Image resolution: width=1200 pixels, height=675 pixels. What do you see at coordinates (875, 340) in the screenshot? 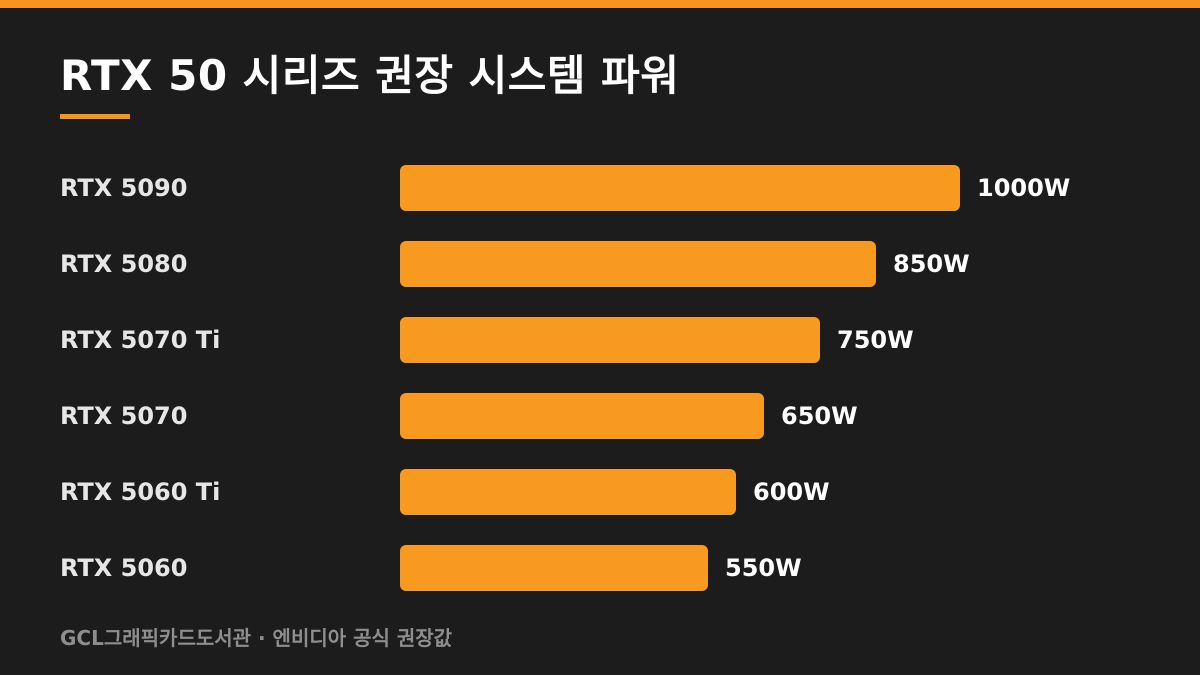
I see `bar-value-label: 750W` at bounding box center [875, 340].